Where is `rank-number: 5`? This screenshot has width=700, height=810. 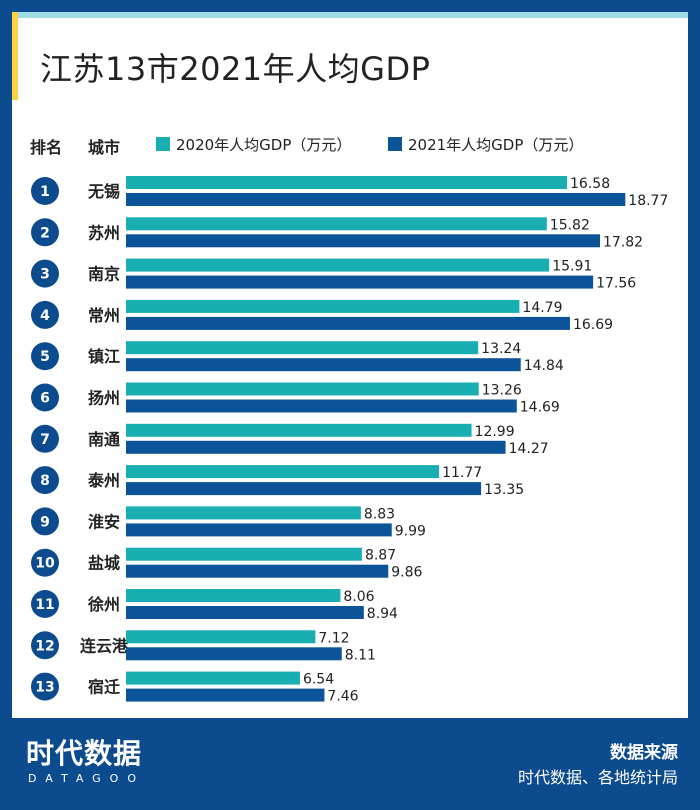 rank-number: 5 is located at coordinates (45, 357).